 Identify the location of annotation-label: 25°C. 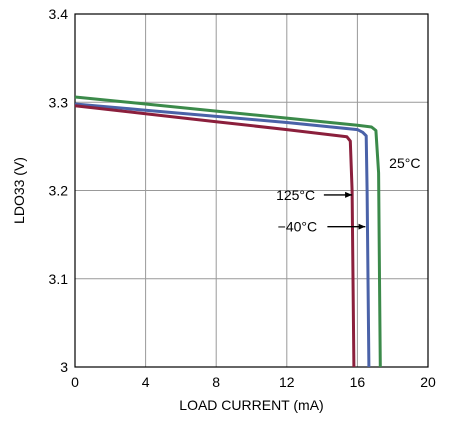
(404, 163).